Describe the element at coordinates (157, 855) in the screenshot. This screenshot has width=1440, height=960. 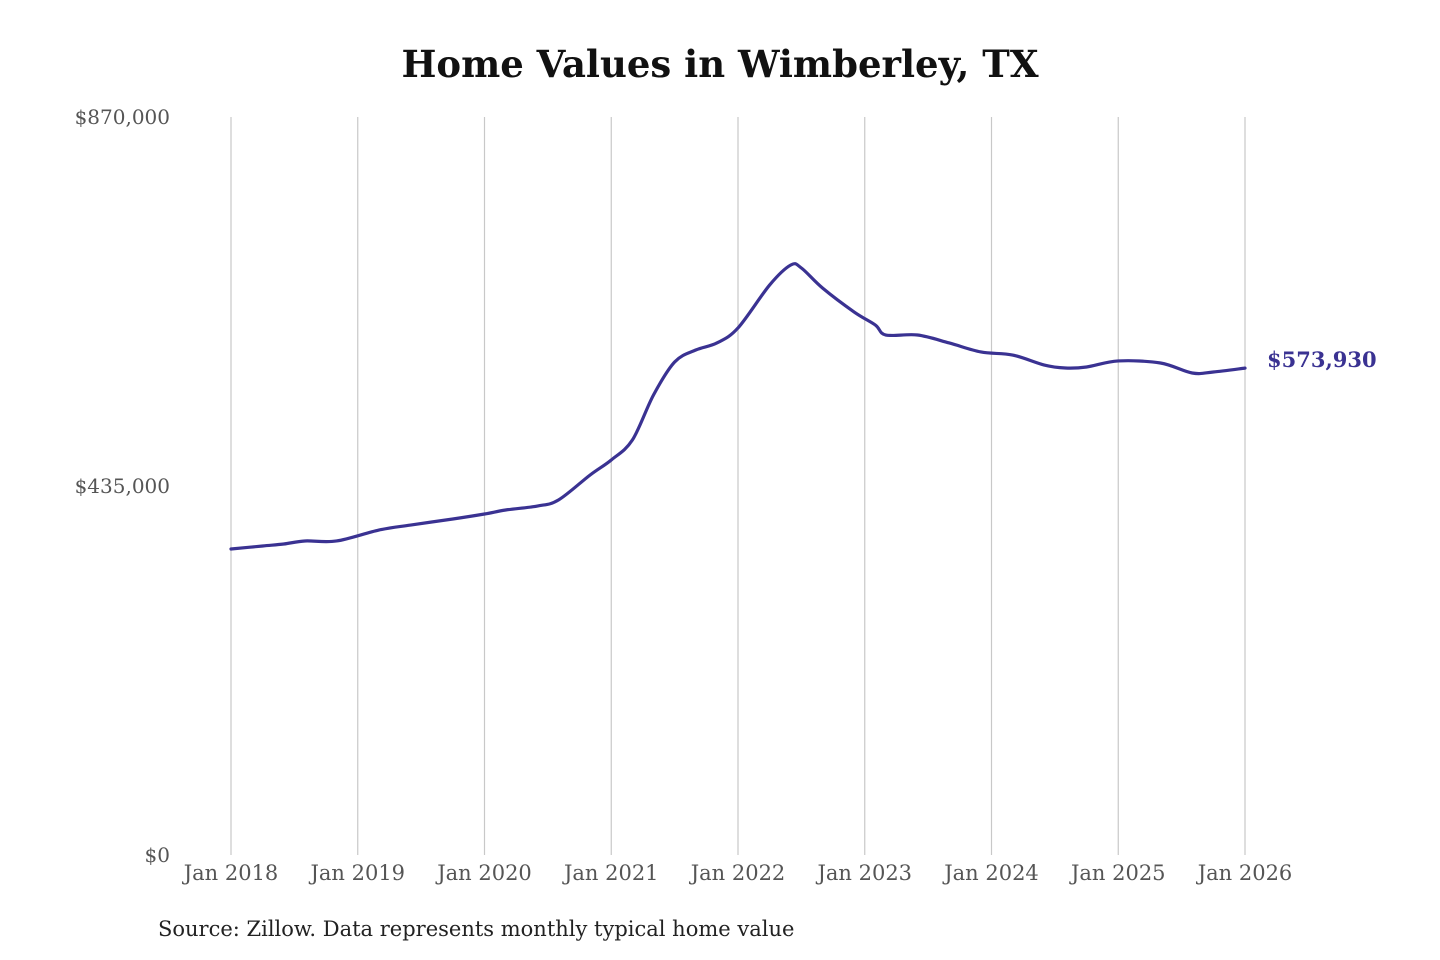
I see `y-tick-label: $0` at that location.